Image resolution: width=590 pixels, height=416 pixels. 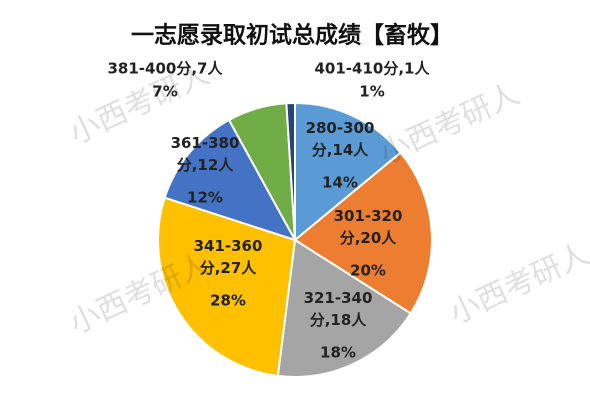 What do you see at coordinates (371, 92) in the screenshot?
I see `value-label: 1%` at bounding box center [371, 92].